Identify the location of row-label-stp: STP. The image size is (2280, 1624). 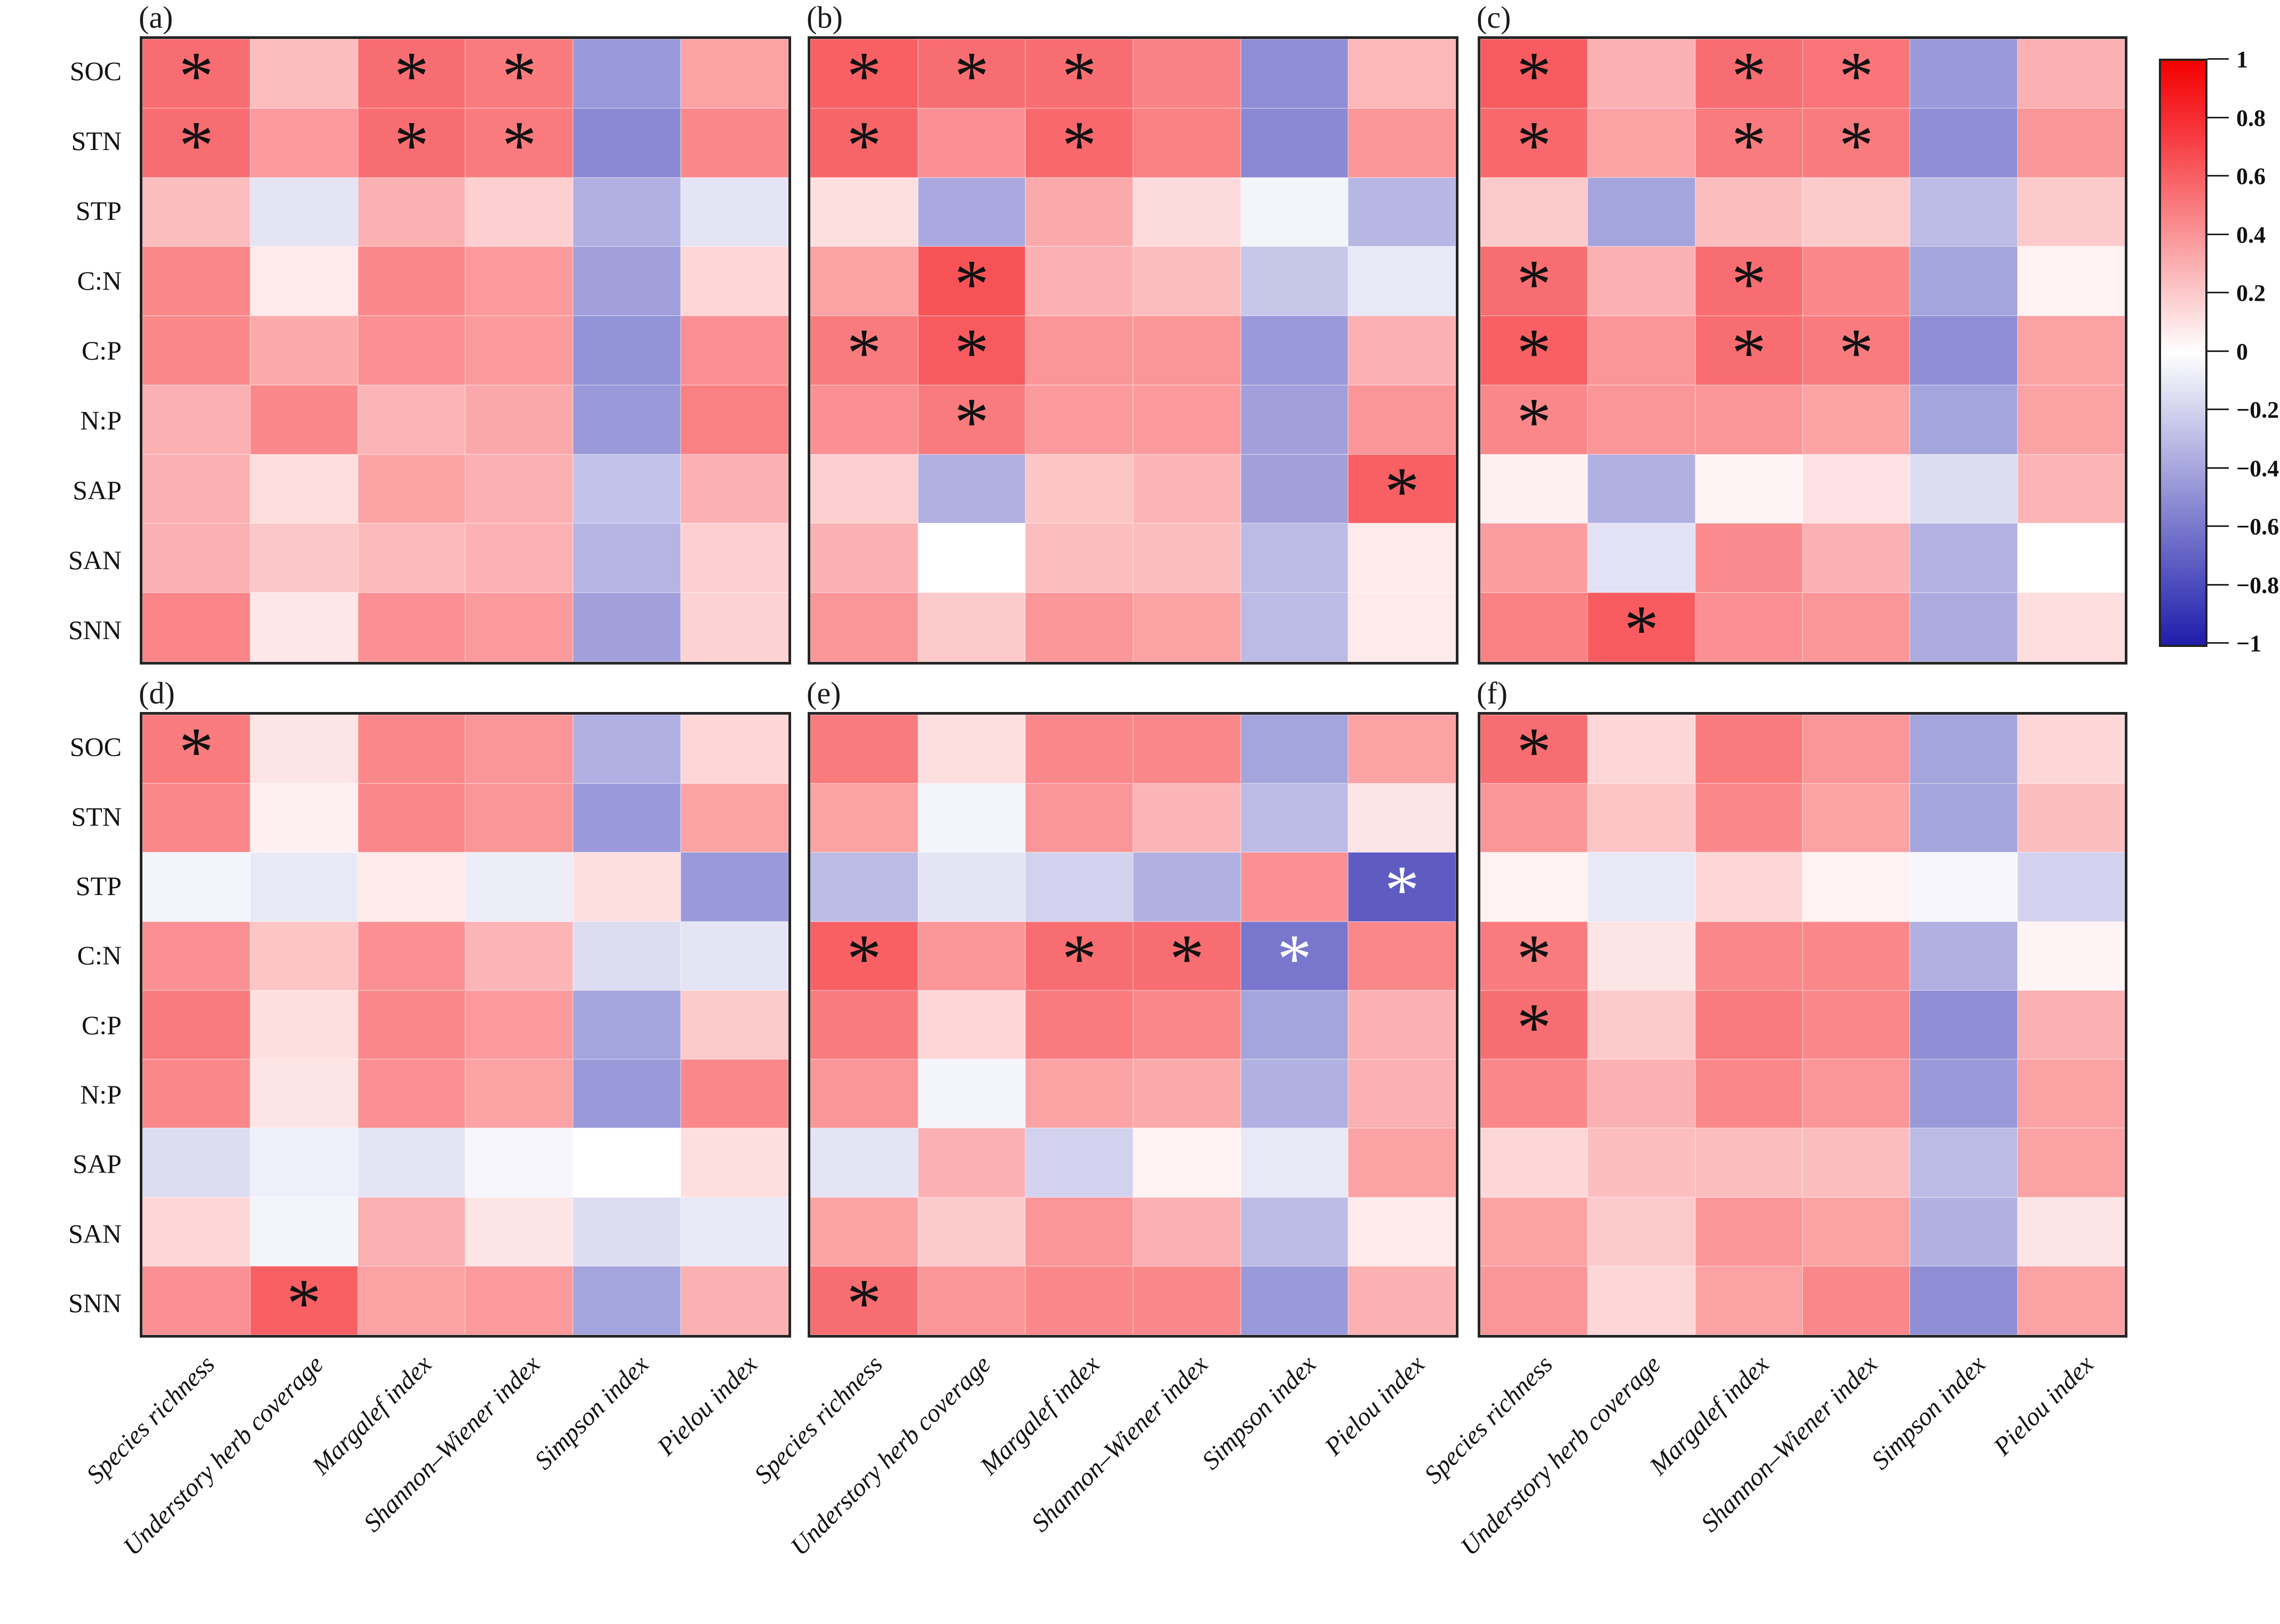
(99, 211).